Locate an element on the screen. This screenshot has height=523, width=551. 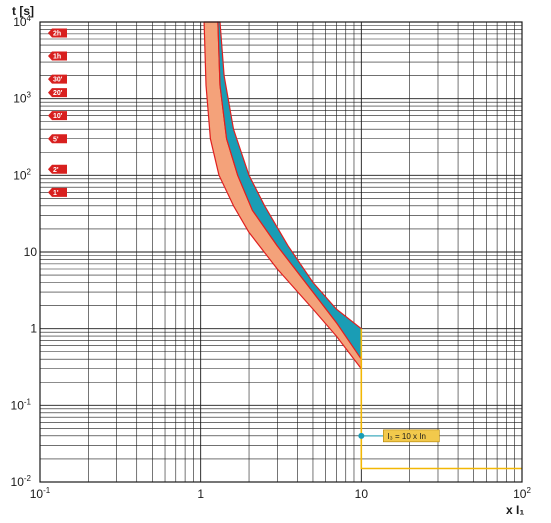
time-marker-flag: 2' is located at coordinates (57, 169).